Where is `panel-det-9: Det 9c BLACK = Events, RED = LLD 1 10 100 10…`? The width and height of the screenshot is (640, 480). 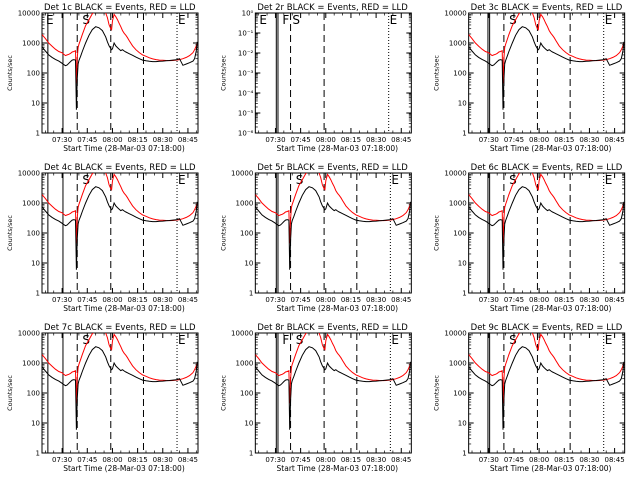 panel-det-9: Det 9c BLACK = Events, RED = LLD 1 10 100 10… is located at coordinates (529, 398).